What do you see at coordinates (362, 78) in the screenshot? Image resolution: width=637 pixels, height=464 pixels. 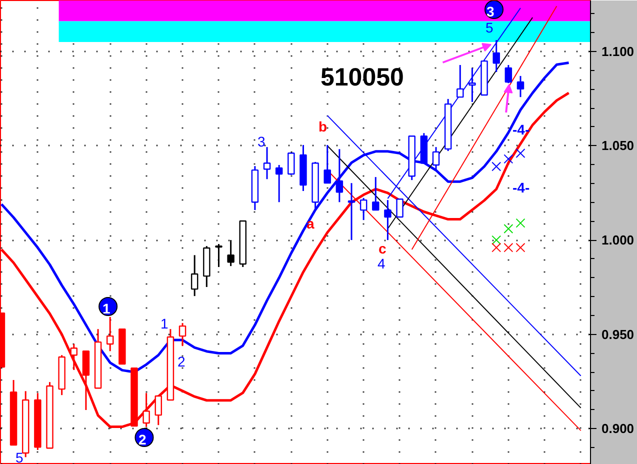 I see `text: 510050` at bounding box center [362, 78].